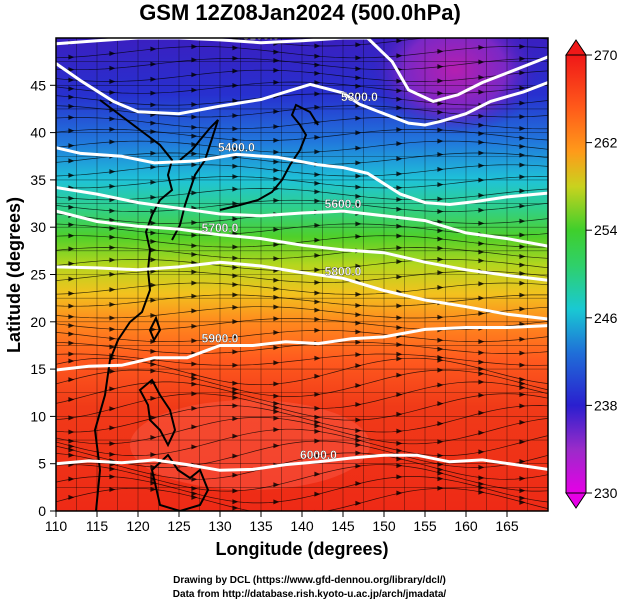  Describe the element at coordinates (220, 526) in the screenshot. I see `x-tick-label: 130` at that location.